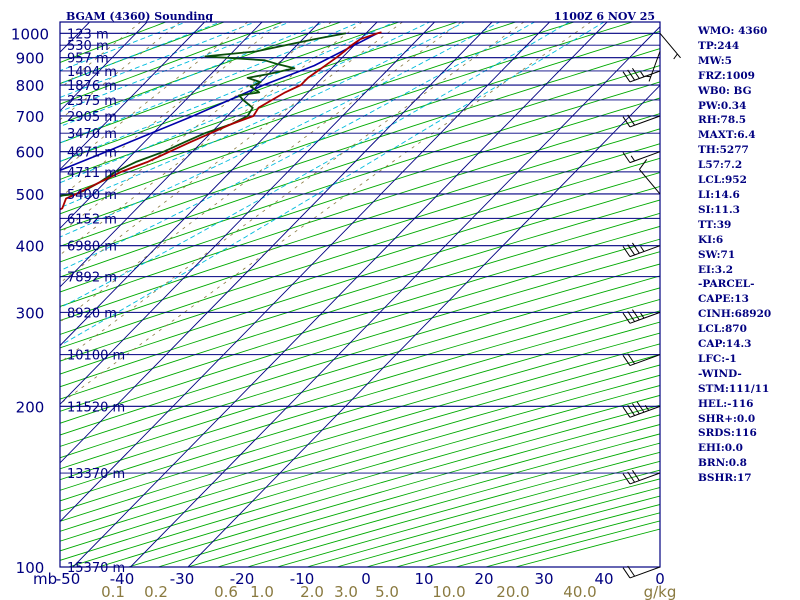 The image size is (800, 600). I want to click on stat-cape: CAPE:13, so click(723, 299).